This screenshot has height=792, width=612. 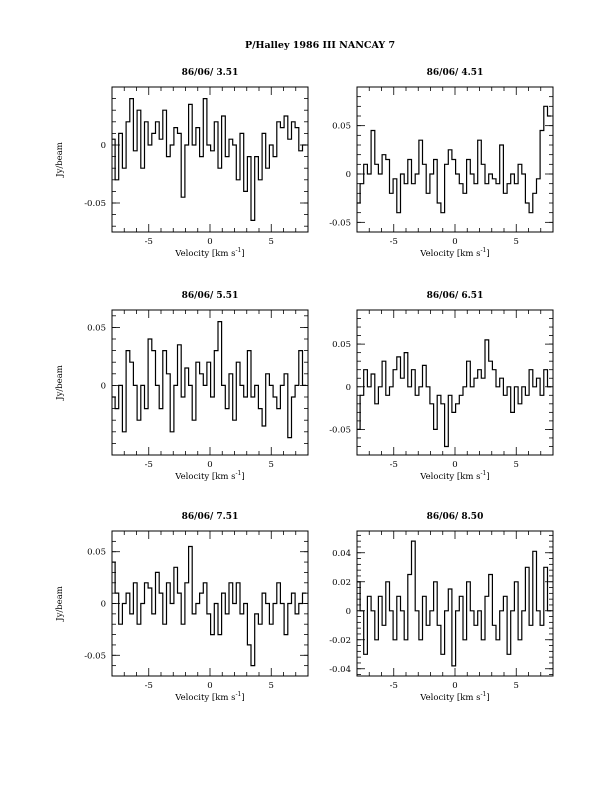 I want to click on chart-title: 86/06/ 7.51, so click(x=210, y=517).